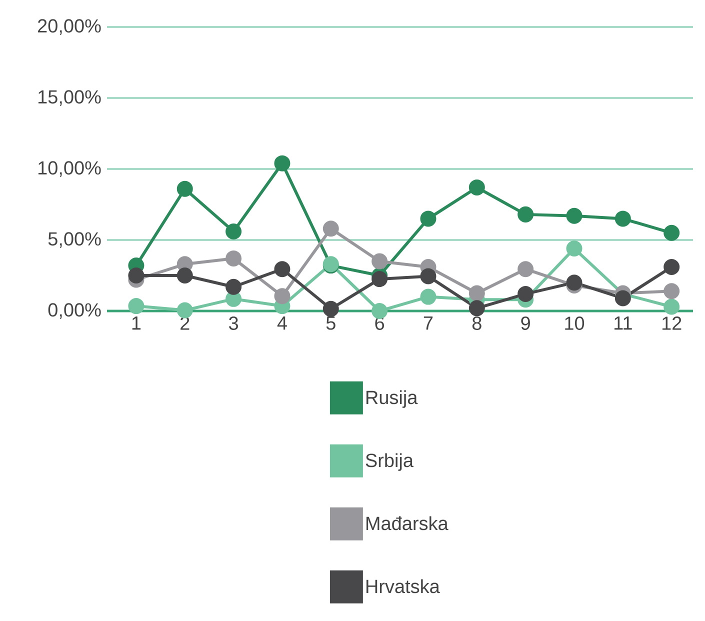 Image resolution: width=705 pixels, height=621 pixels. Describe the element at coordinates (428, 323) in the screenshot. I see `x-tick-label: 7` at that location.